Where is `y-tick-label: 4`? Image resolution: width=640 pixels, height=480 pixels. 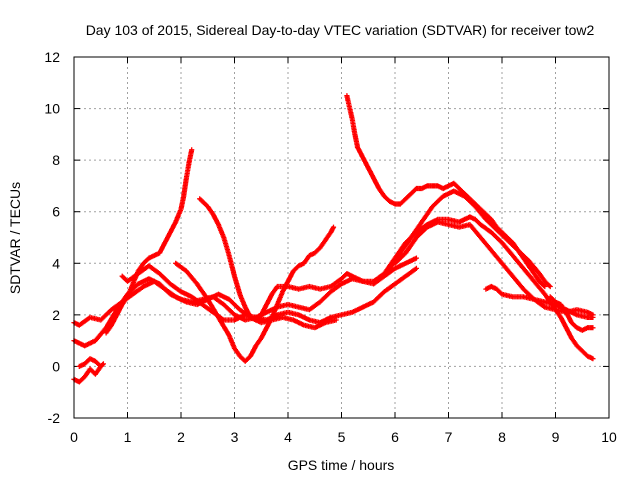 y-tick-label: 4 is located at coordinates (56, 263).